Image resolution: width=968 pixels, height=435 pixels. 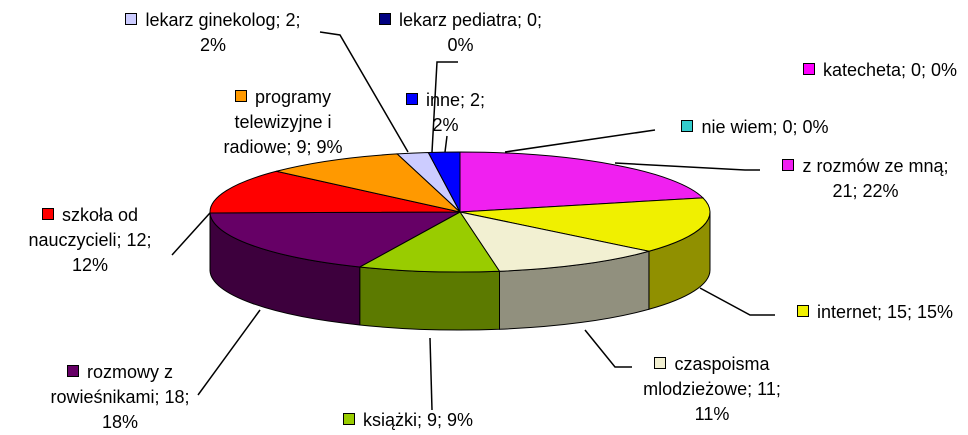 I want to click on slice-tops, so click(x=460, y=212).